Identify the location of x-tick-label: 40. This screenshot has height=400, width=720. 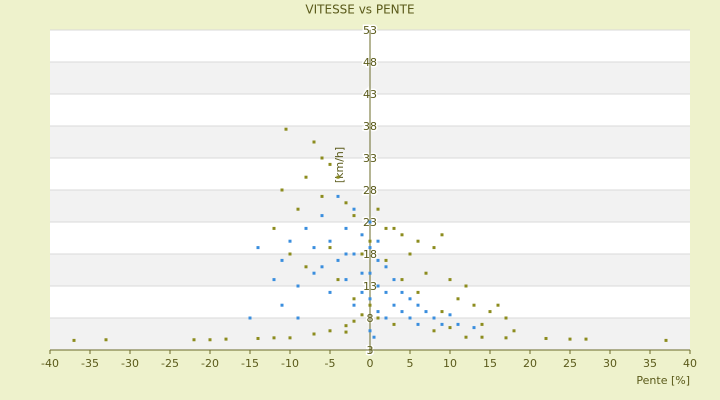
(690, 363).